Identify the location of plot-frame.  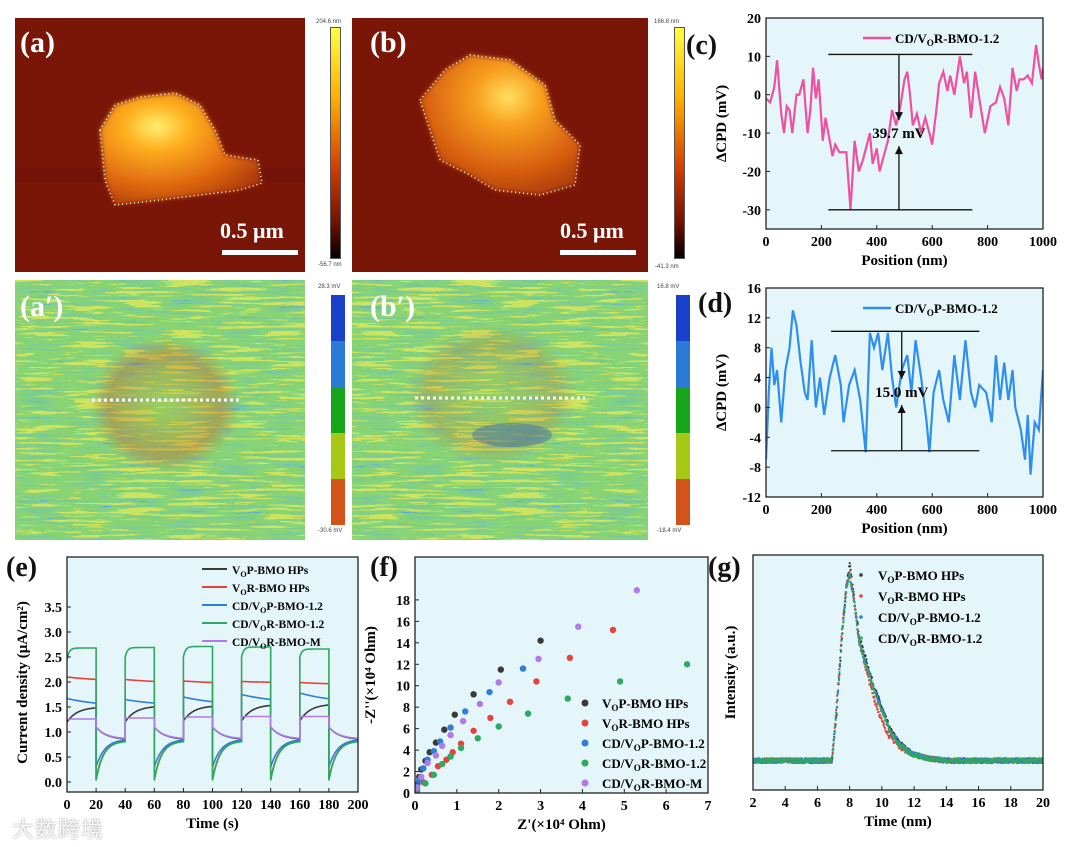
(898, 672).